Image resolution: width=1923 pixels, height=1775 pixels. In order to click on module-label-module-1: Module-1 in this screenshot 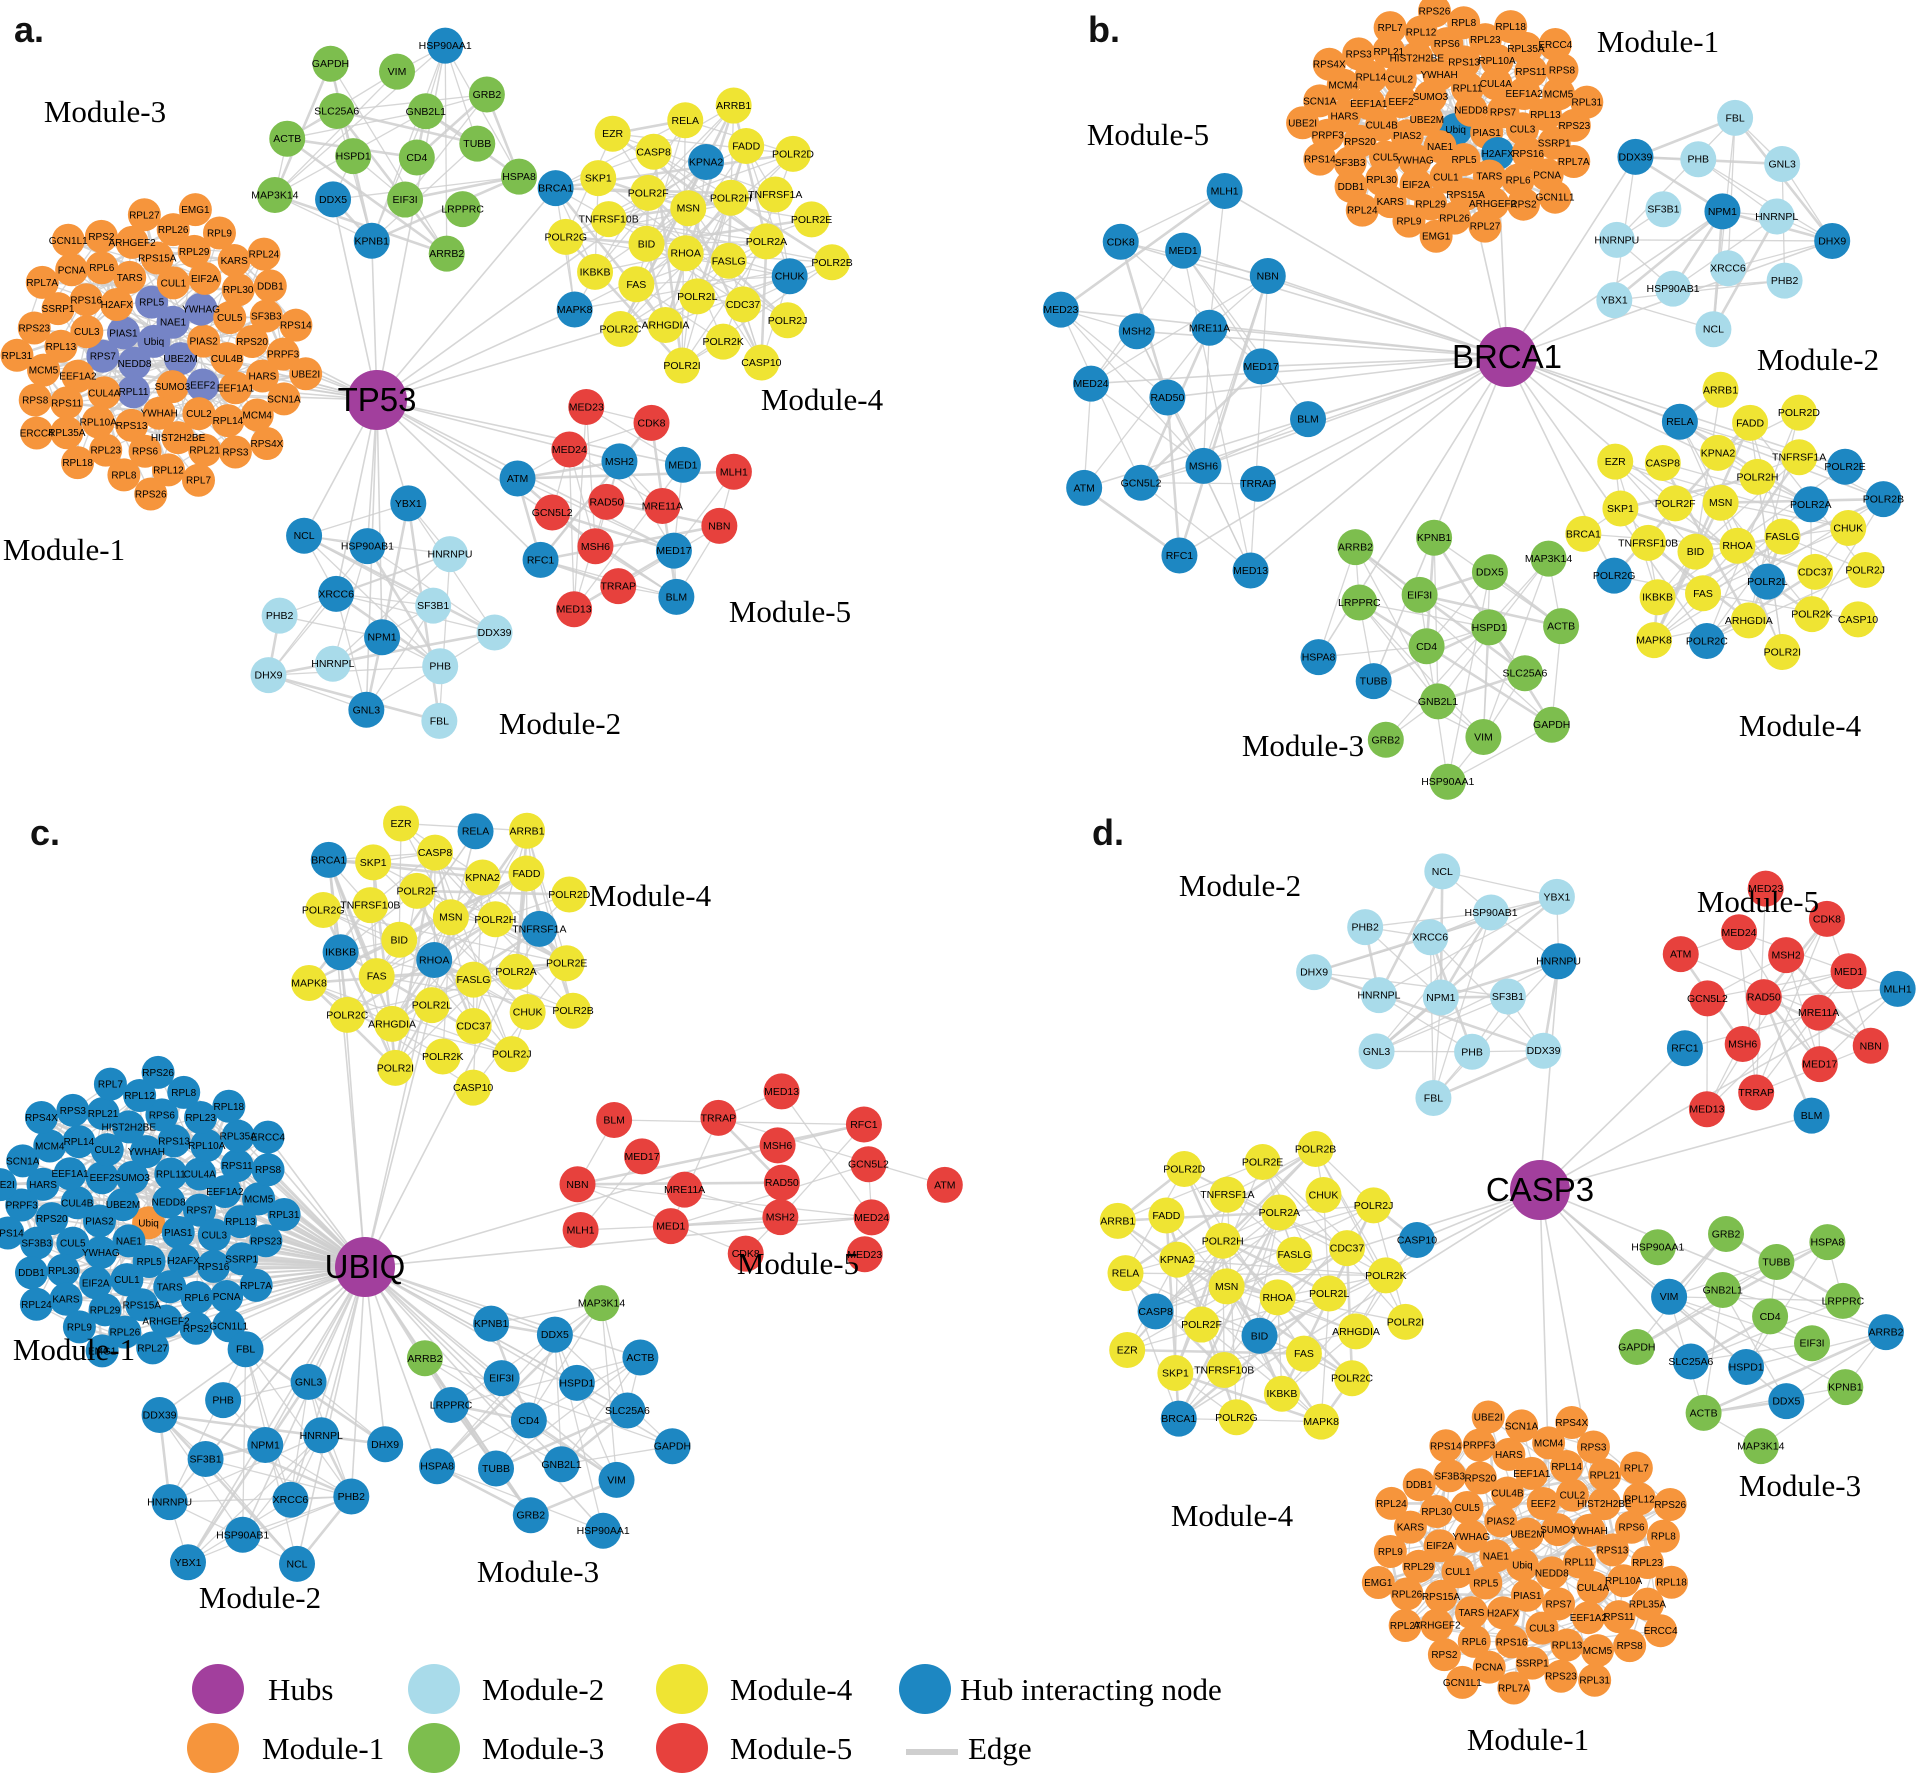, I will do `click(1528, 1739)`.